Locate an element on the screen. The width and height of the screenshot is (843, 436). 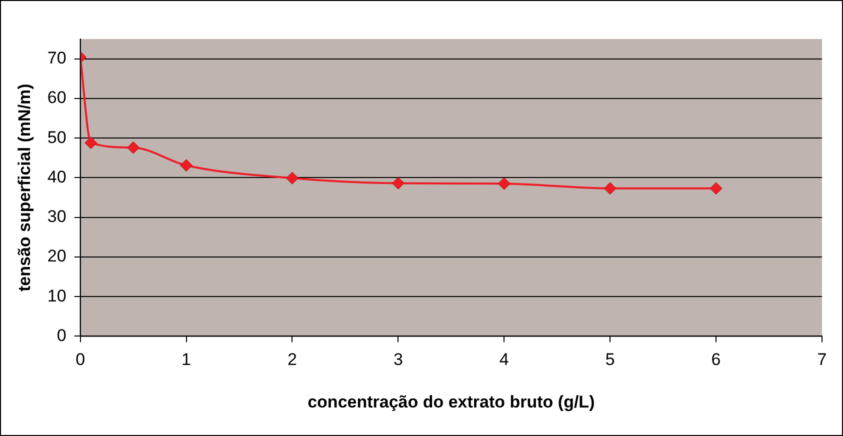
x-tick-label: 2 is located at coordinates (292, 360).